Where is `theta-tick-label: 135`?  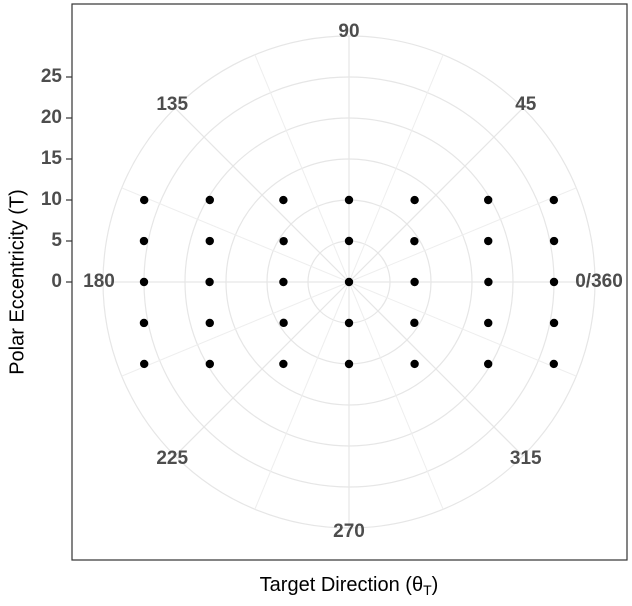 theta-tick-label: 135 is located at coordinates (172, 104).